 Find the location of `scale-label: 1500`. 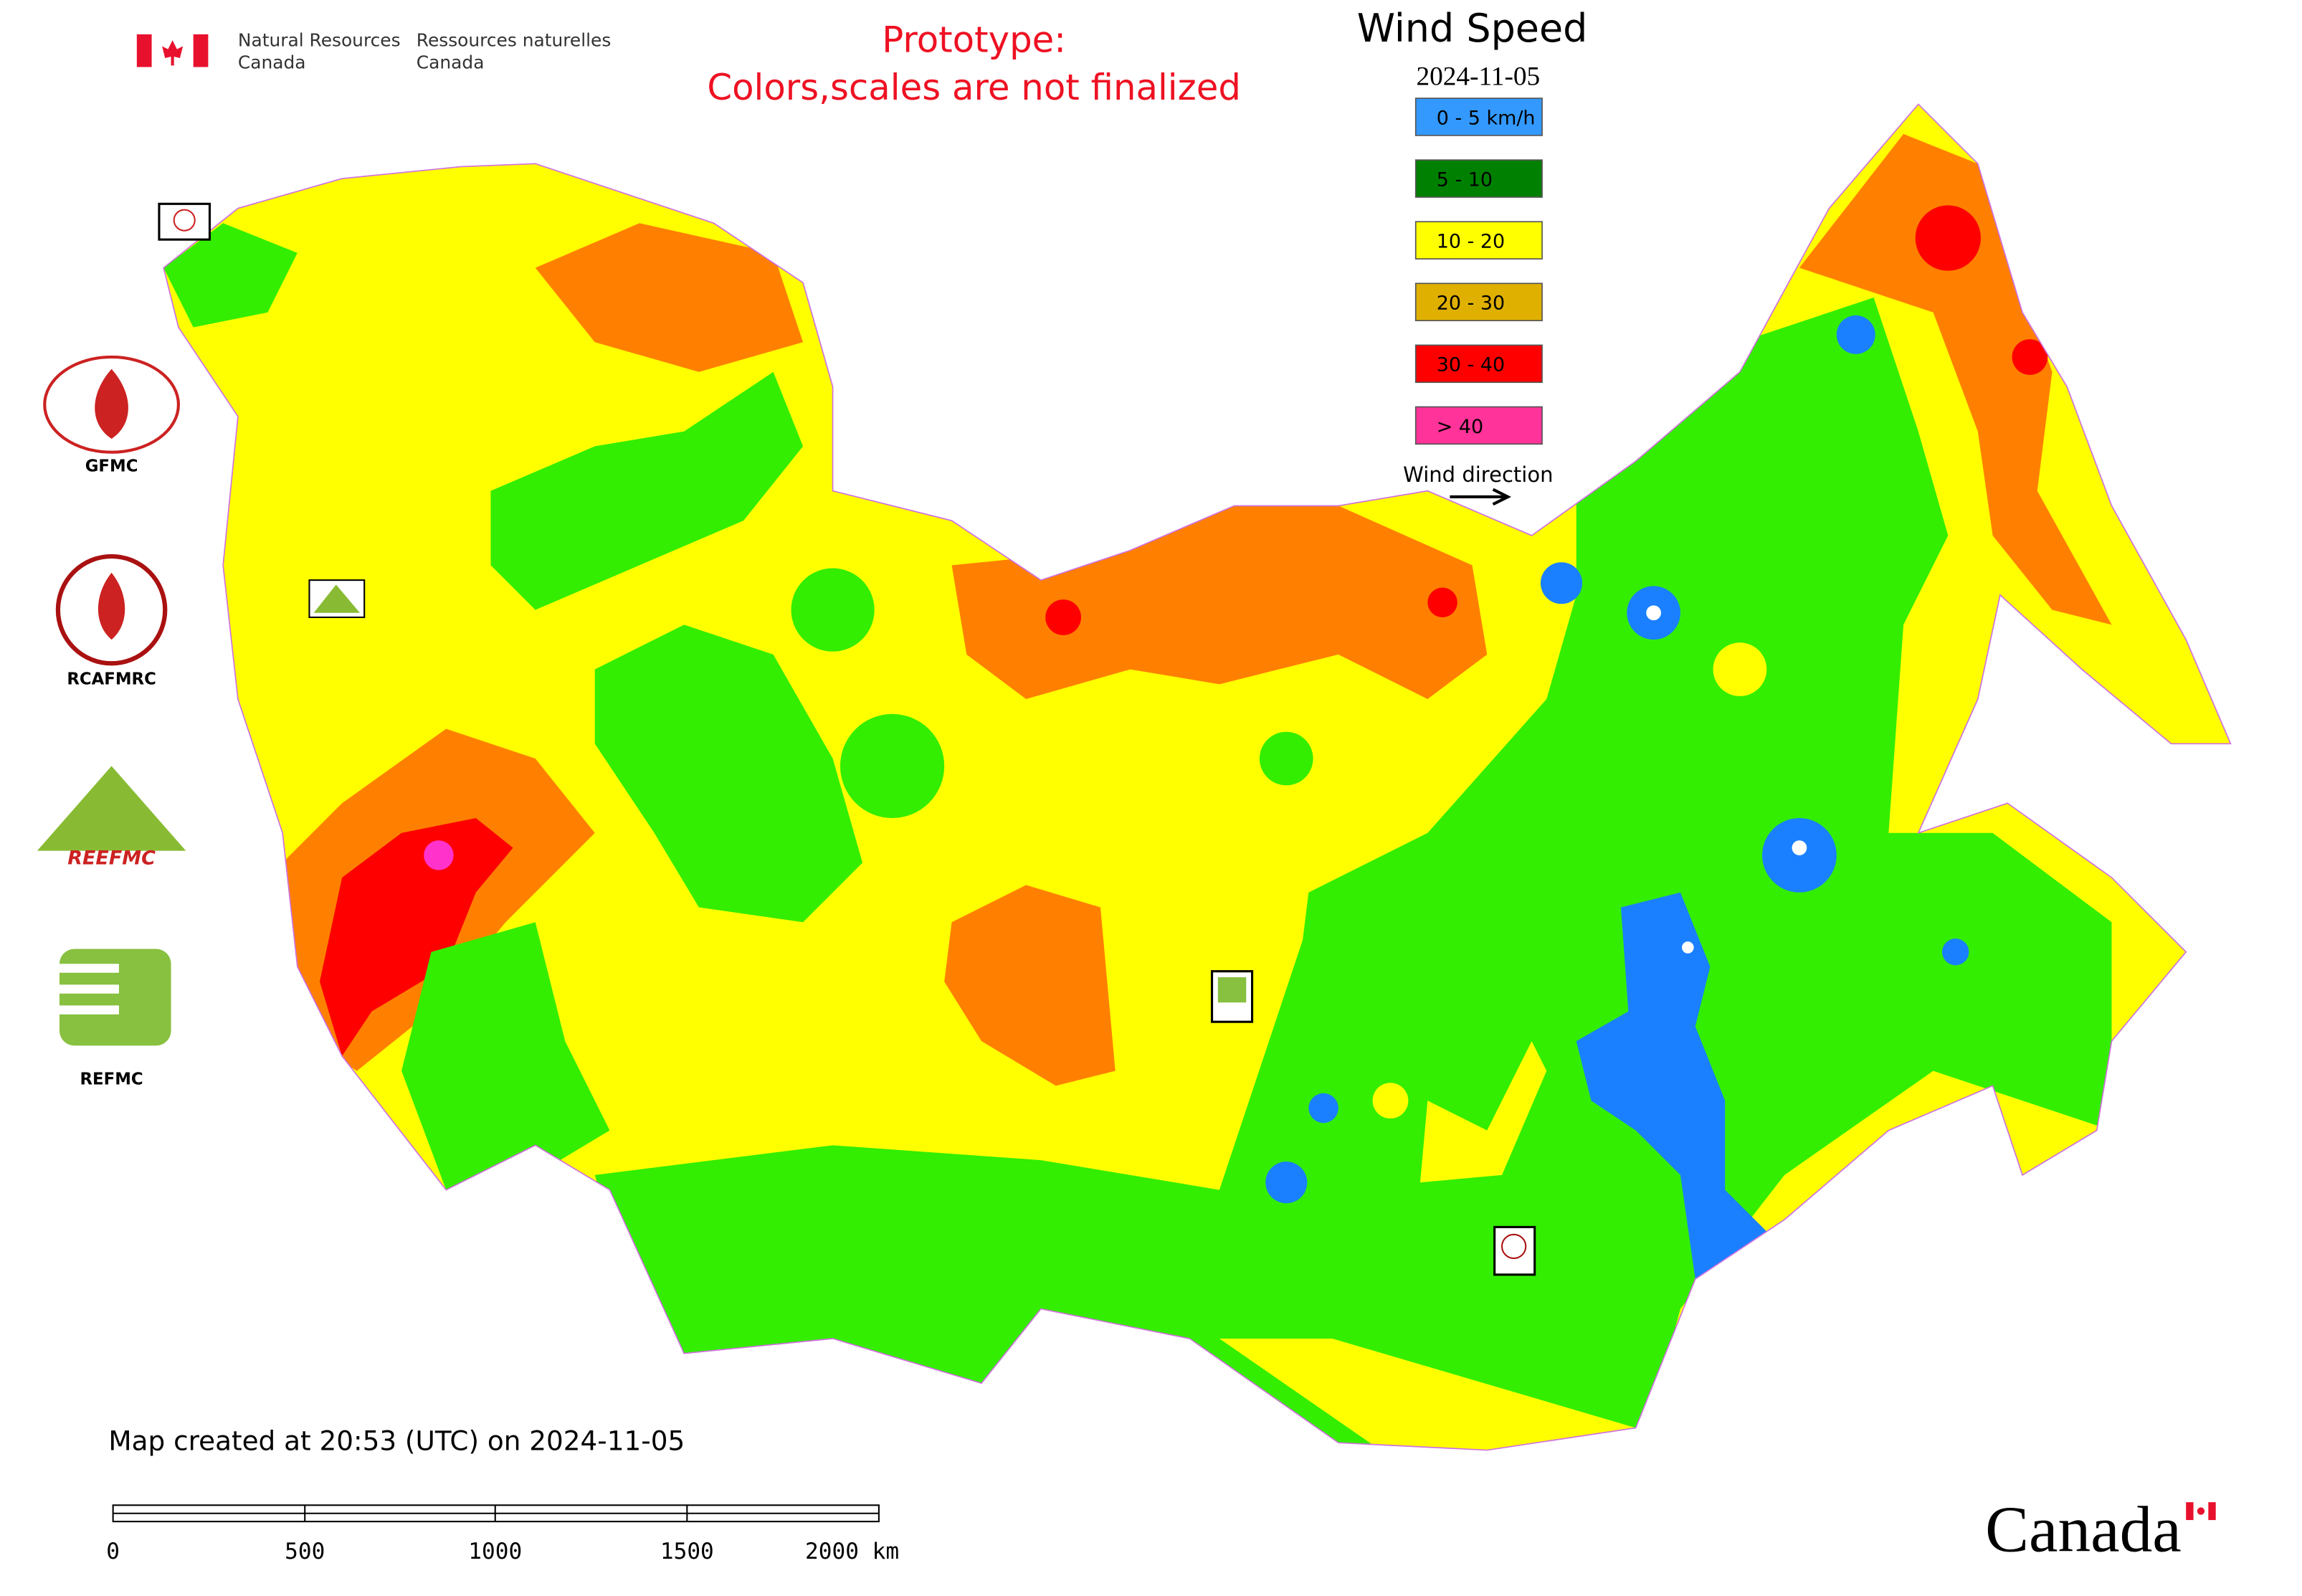

scale-label: 1500 is located at coordinates (687, 1551).